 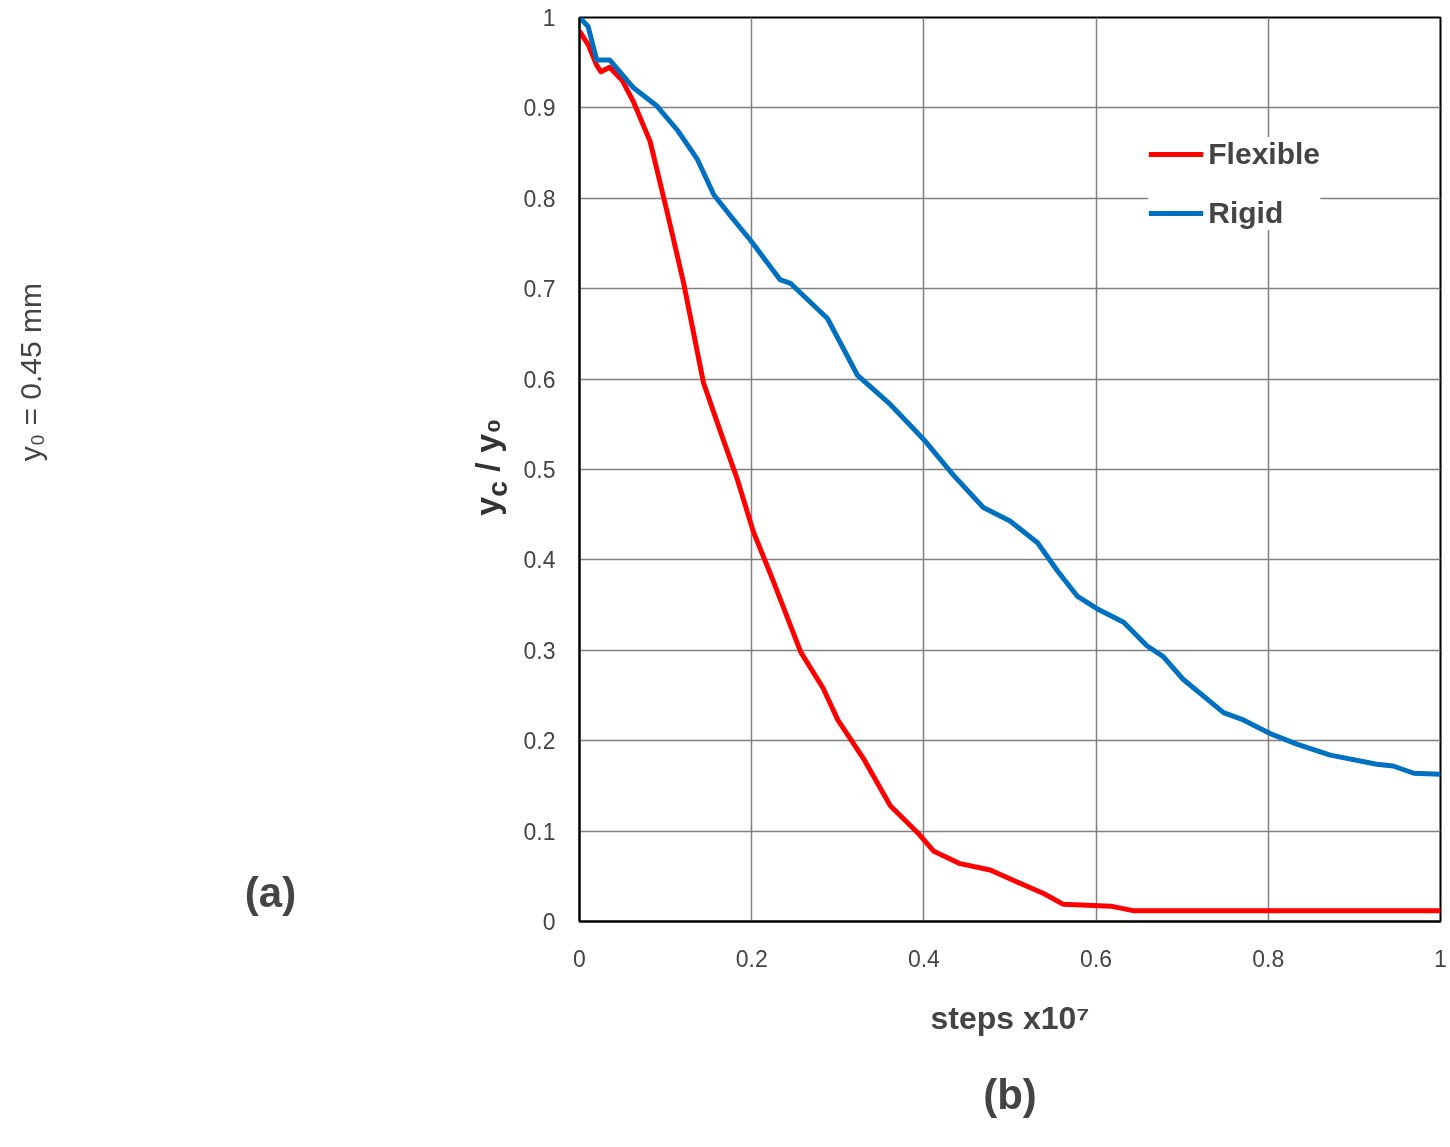 What do you see at coordinates (539, 289) in the screenshot?
I see `y-tick-label: 0.7` at bounding box center [539, 289].